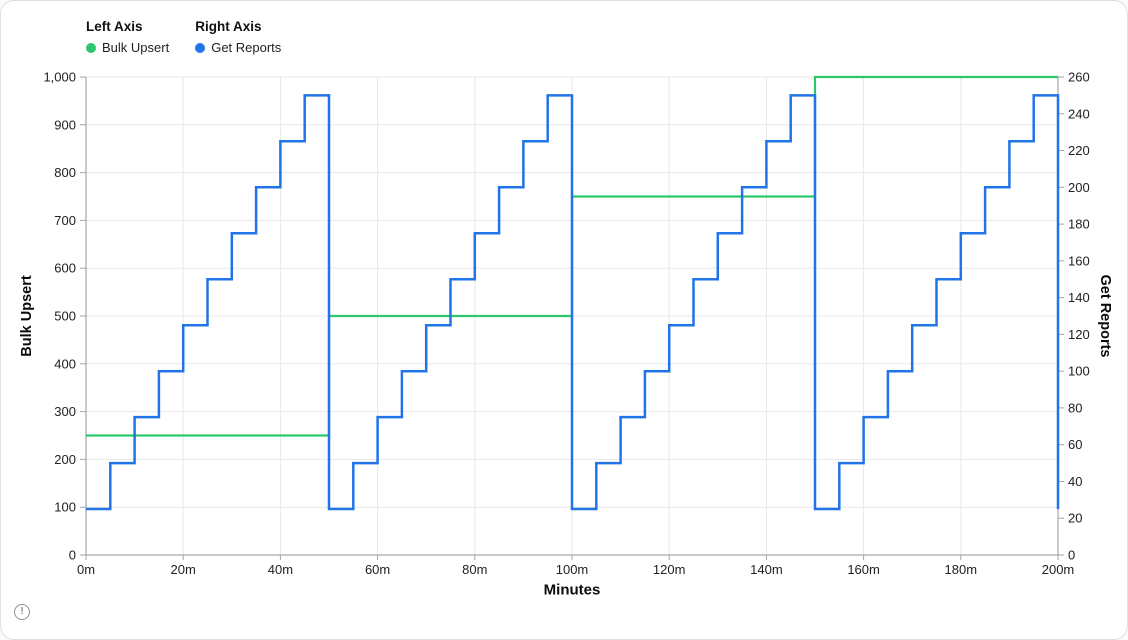  What do you see at coordinates (1058, 569) in the screenshot?
I see `svg-text: 200m` at bounding box center [1058, 569].